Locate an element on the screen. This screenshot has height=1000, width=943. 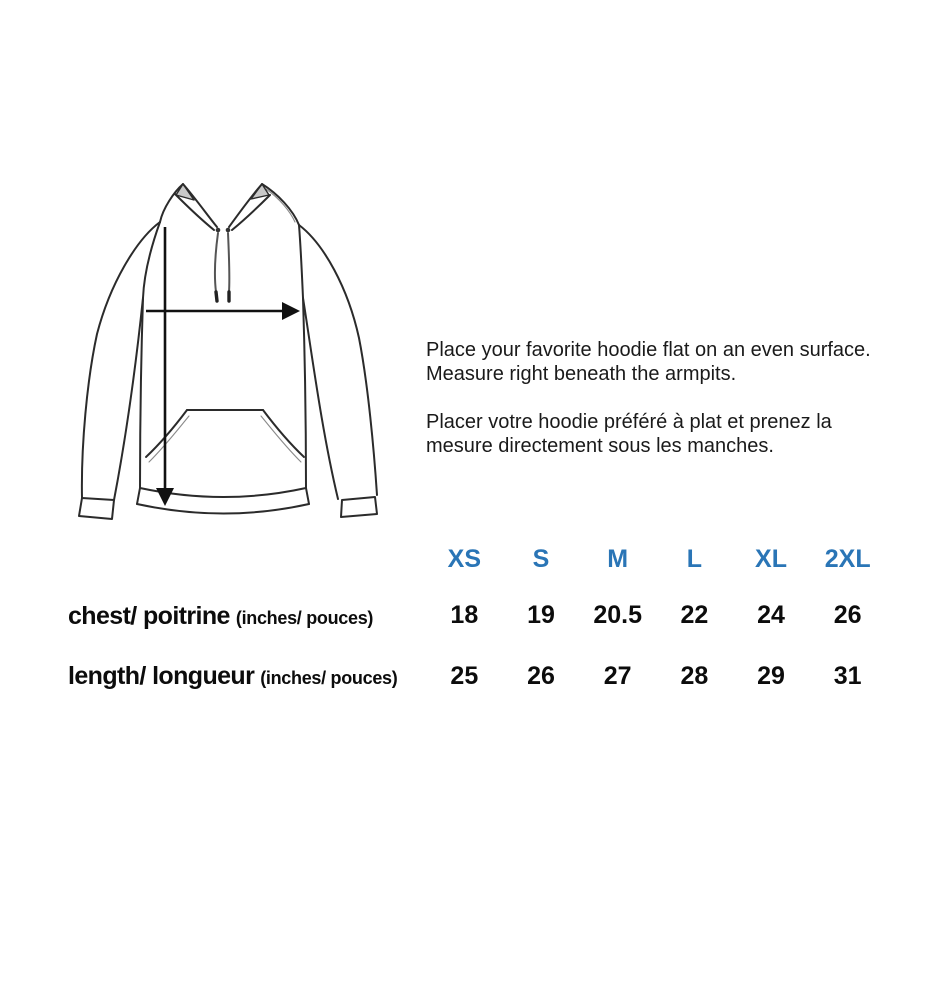
hoodie-diagram is located at coordinates (230, 355).